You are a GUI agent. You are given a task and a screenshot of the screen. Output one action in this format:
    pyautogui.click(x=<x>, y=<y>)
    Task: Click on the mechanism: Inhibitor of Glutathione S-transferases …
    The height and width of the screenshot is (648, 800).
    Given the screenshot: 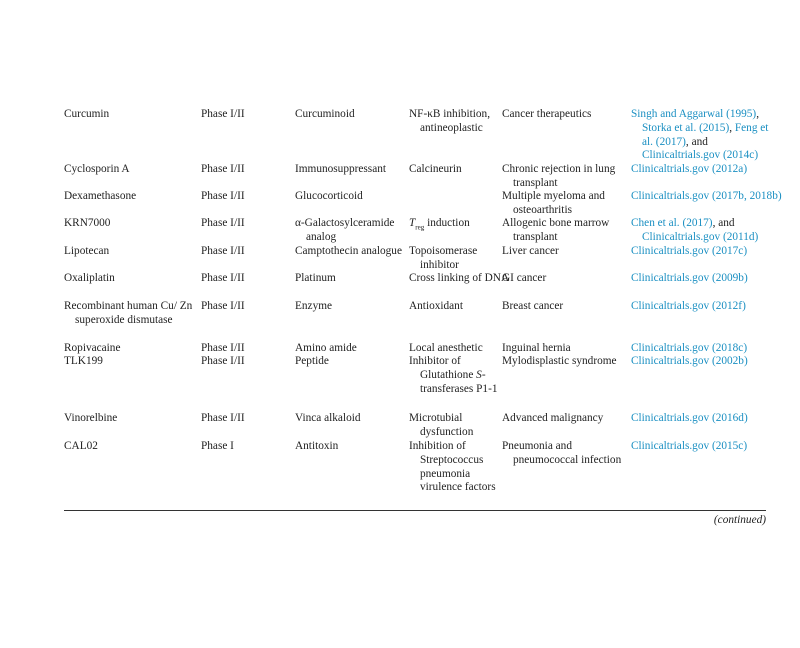 What is the action you would take?
    pyautogui.click(x=459, y=375)
    